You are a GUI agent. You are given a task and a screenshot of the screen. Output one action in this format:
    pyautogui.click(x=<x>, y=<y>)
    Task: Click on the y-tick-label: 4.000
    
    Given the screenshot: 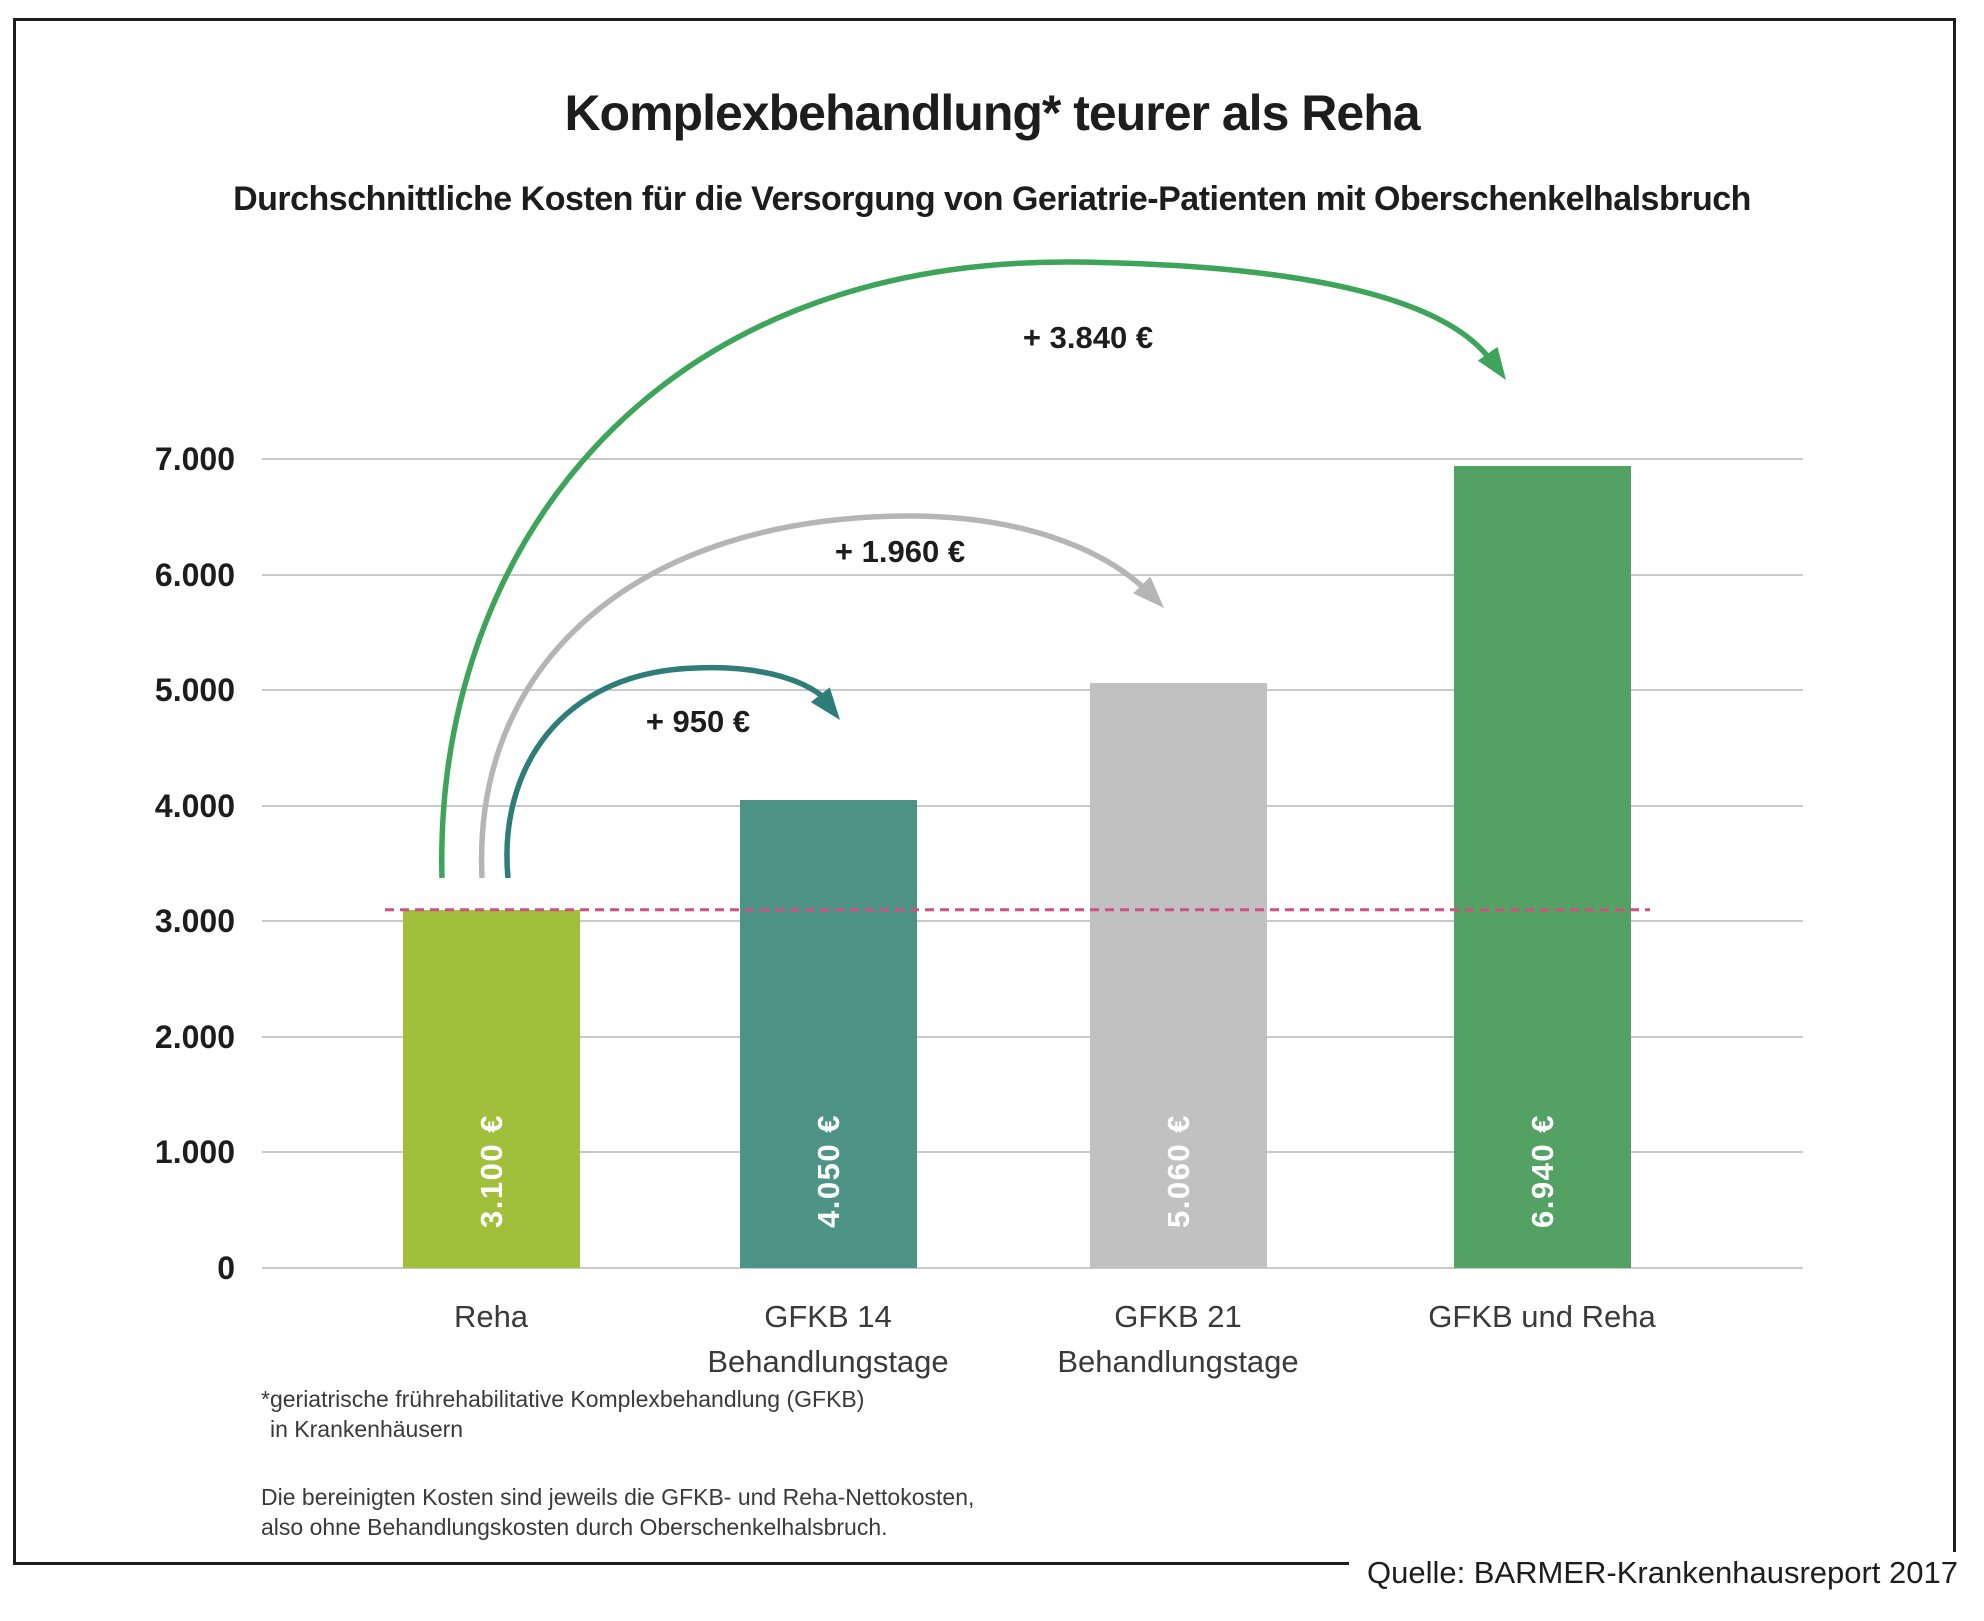 What is the action you would take?
    pyautogui.click(x=194, y=806)
    